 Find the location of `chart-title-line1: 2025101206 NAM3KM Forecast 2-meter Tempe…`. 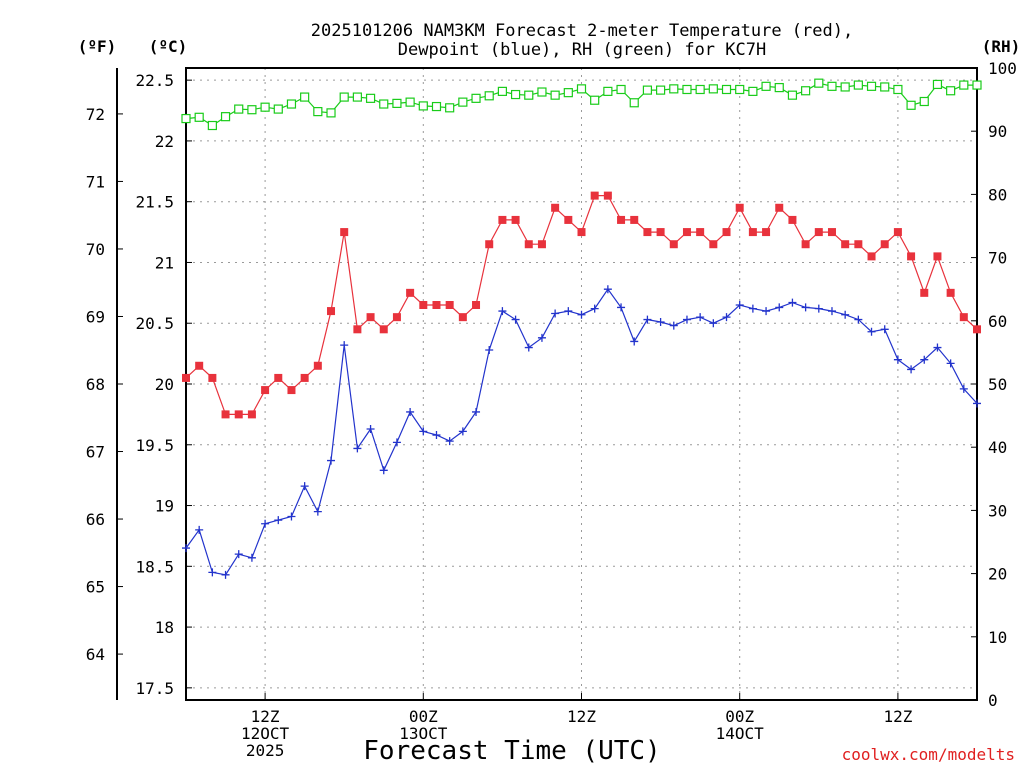

chart-title-line1: 2025101206 NAM3KM Forecast 2-meter Tempe… is located at coordinates (582, 31).